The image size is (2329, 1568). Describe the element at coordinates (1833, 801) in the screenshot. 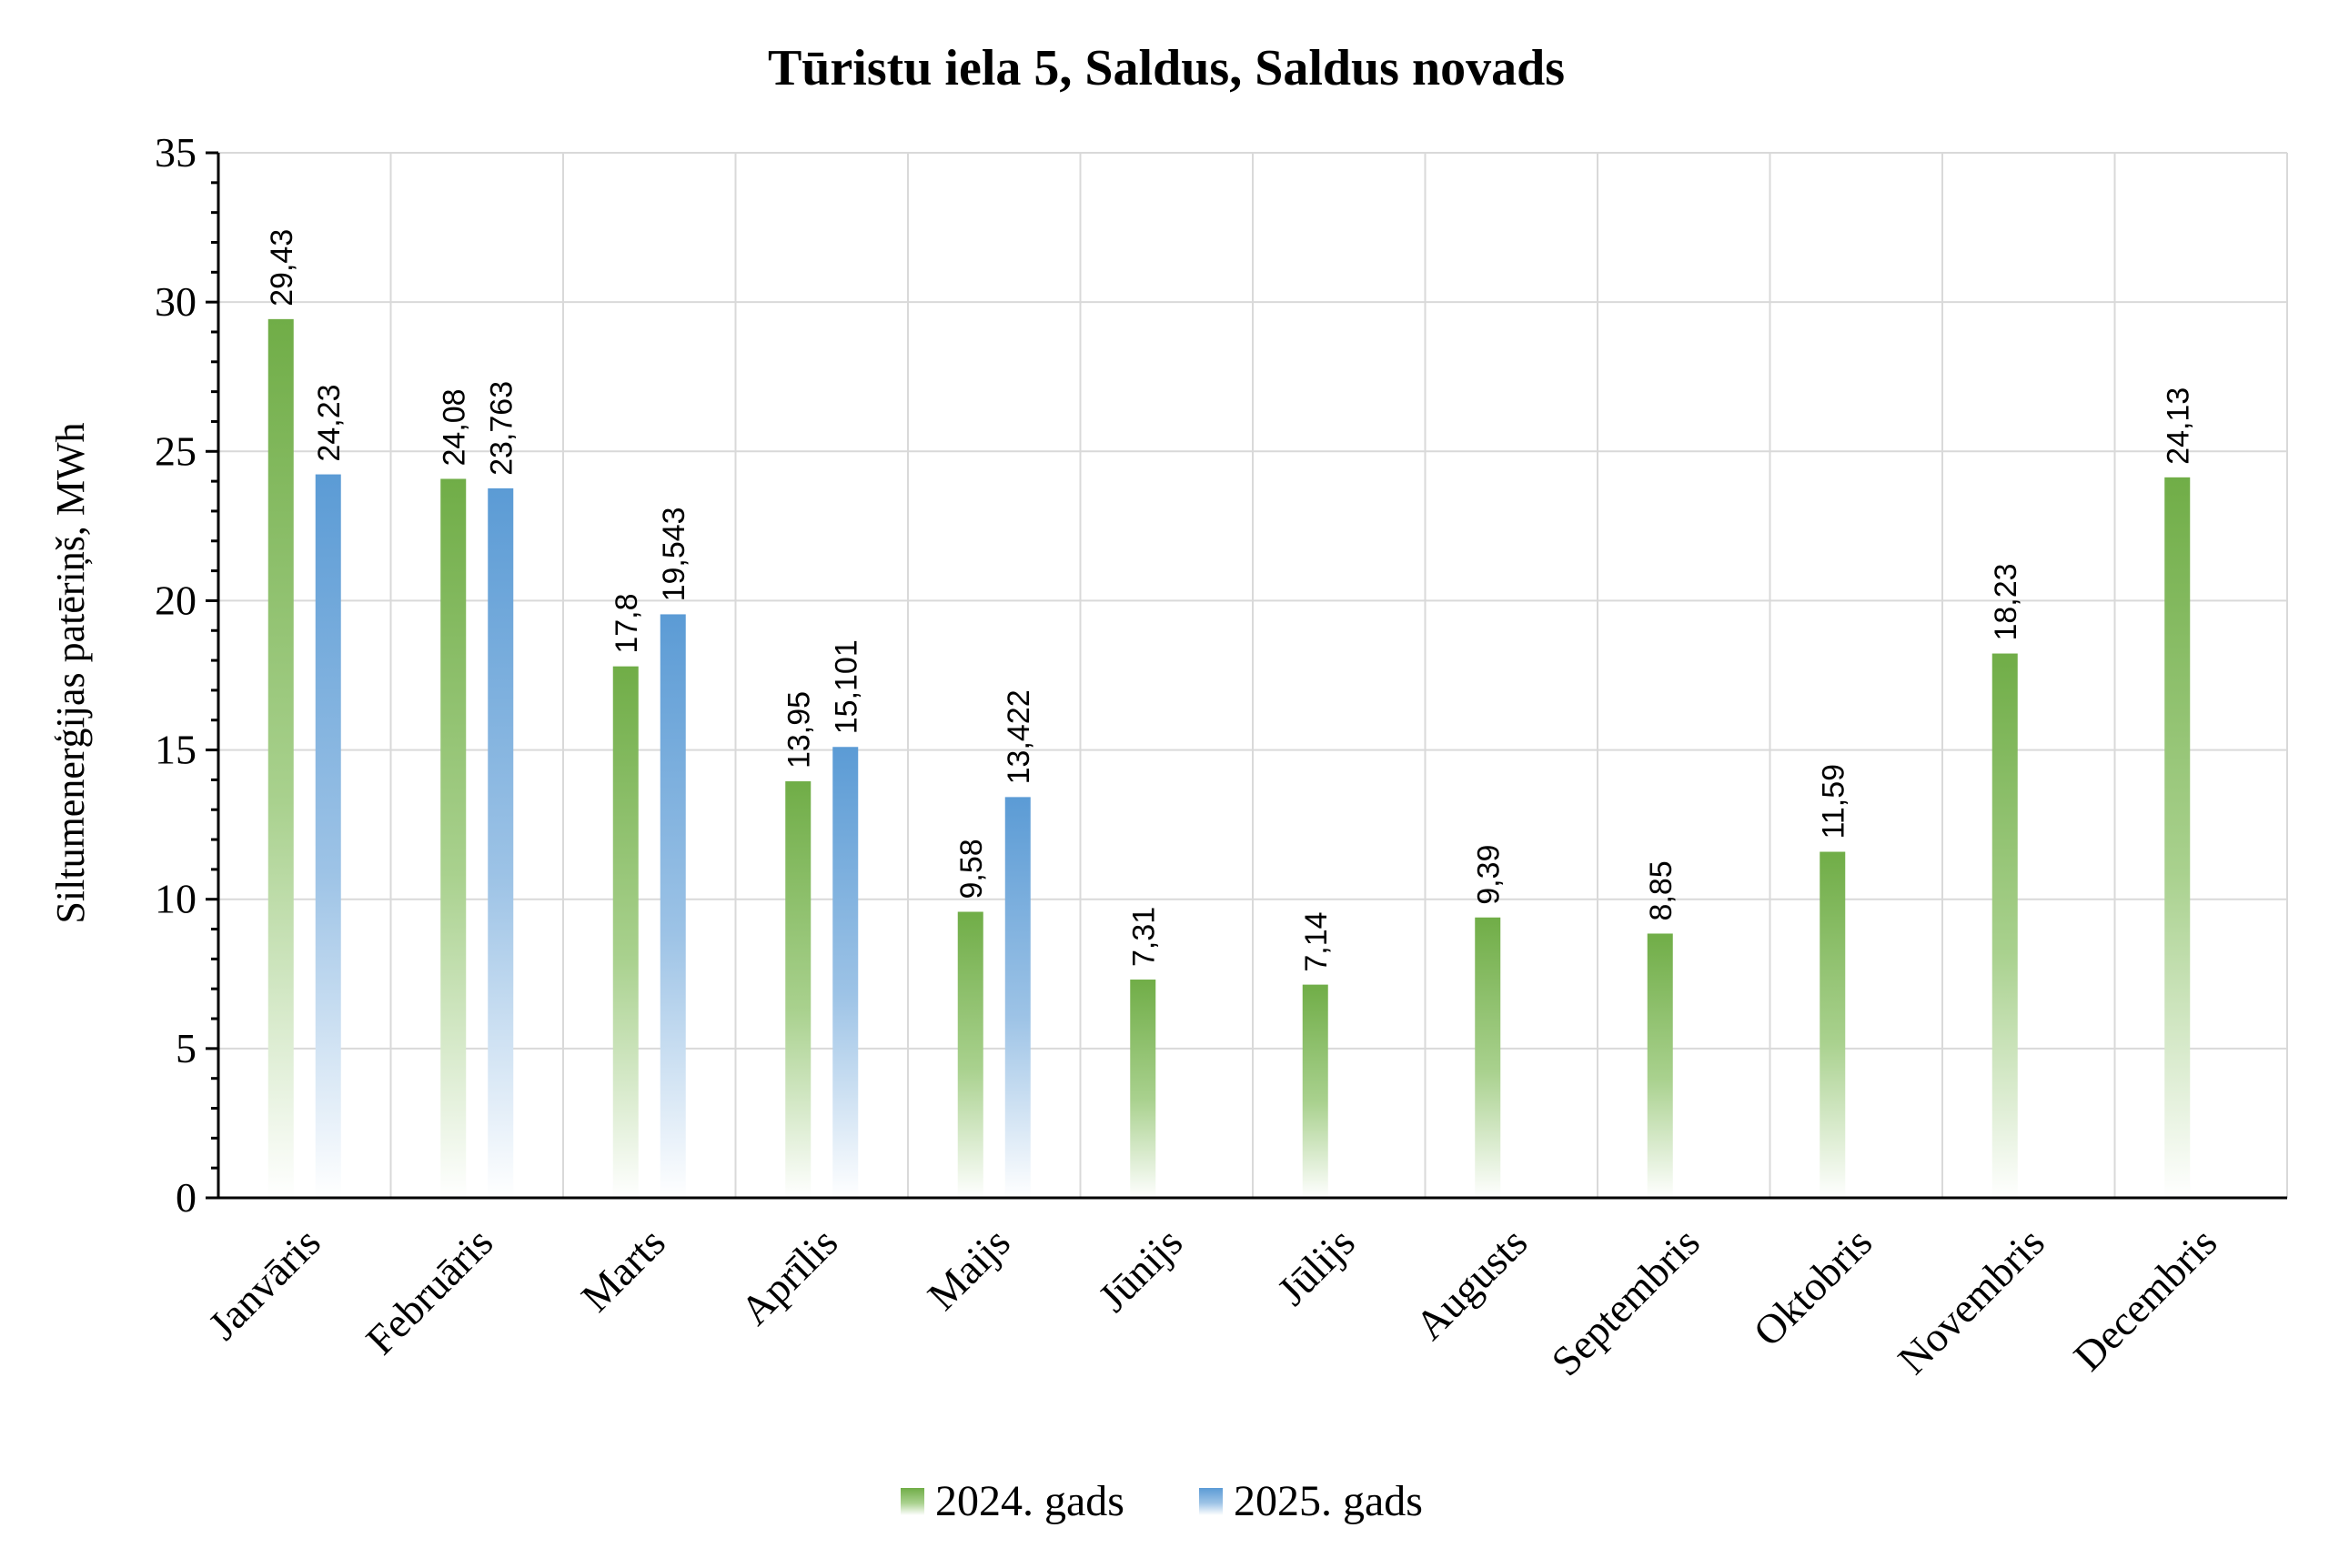

I see `data-label: 11,59` at that location.